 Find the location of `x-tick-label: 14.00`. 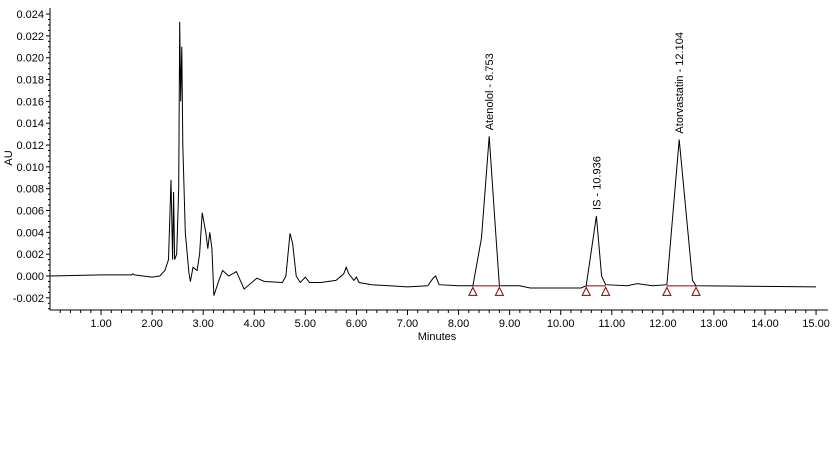

x-tick-label: 14.00 is located at coordinates (765, 324).